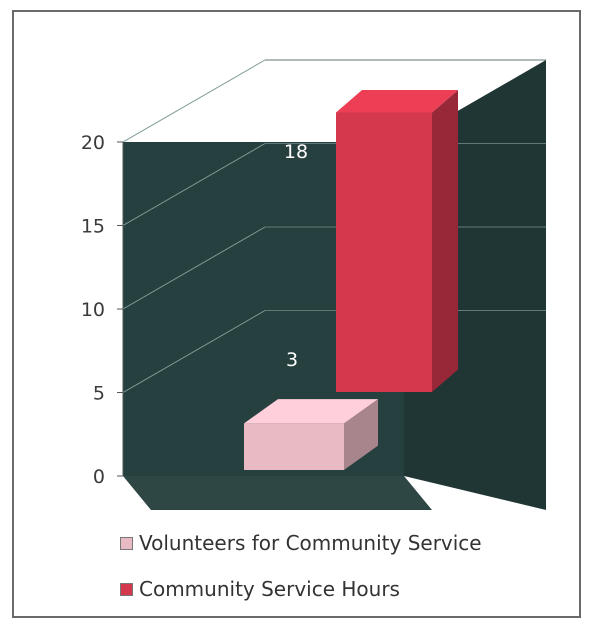 The width and height of the screenshot is (597, 625). Describe the element at coordinates (384, 252) in the screenshot. I see `bar-1-front` at that location.